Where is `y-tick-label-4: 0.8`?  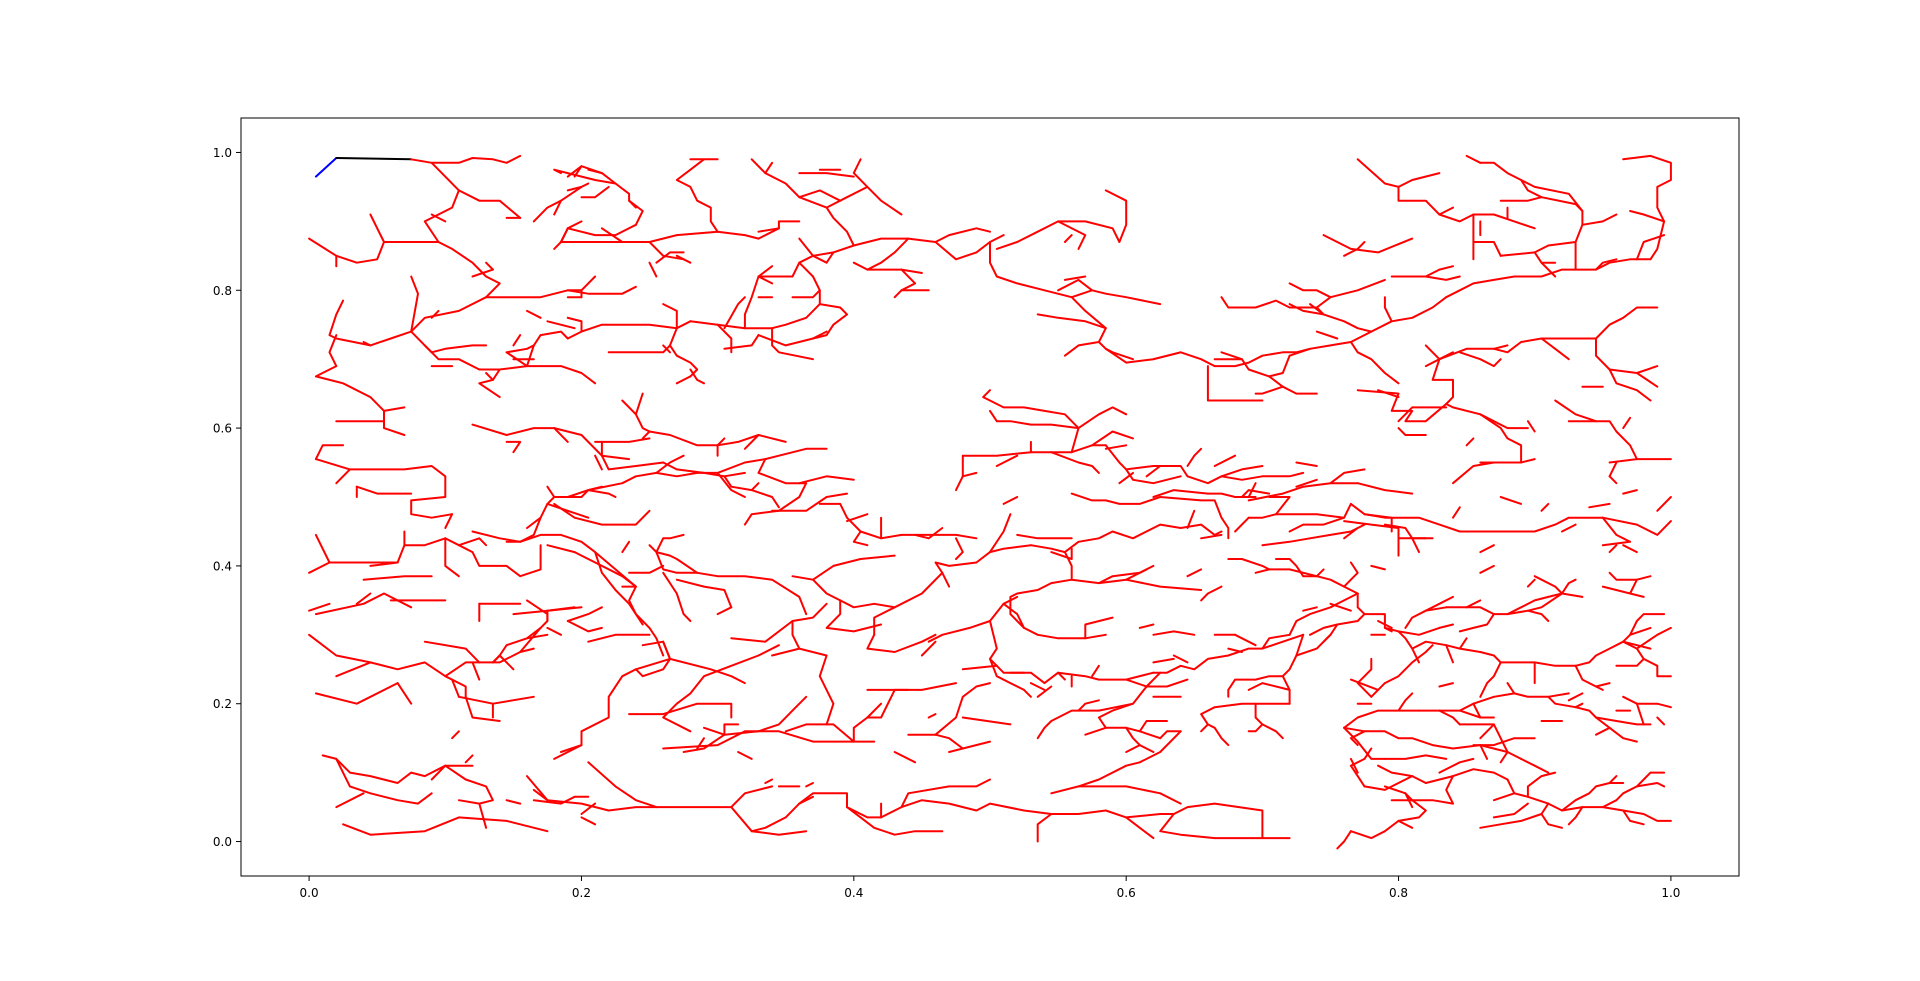
y-tick-label-4: 0.8 is located at coordinates (222, 291).